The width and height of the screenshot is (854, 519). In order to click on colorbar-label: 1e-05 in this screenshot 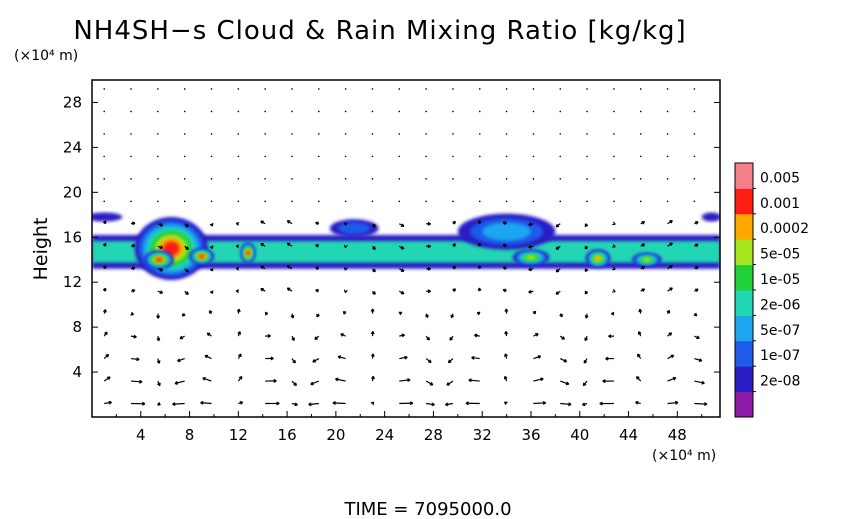, I will do `click(780, 280)`.